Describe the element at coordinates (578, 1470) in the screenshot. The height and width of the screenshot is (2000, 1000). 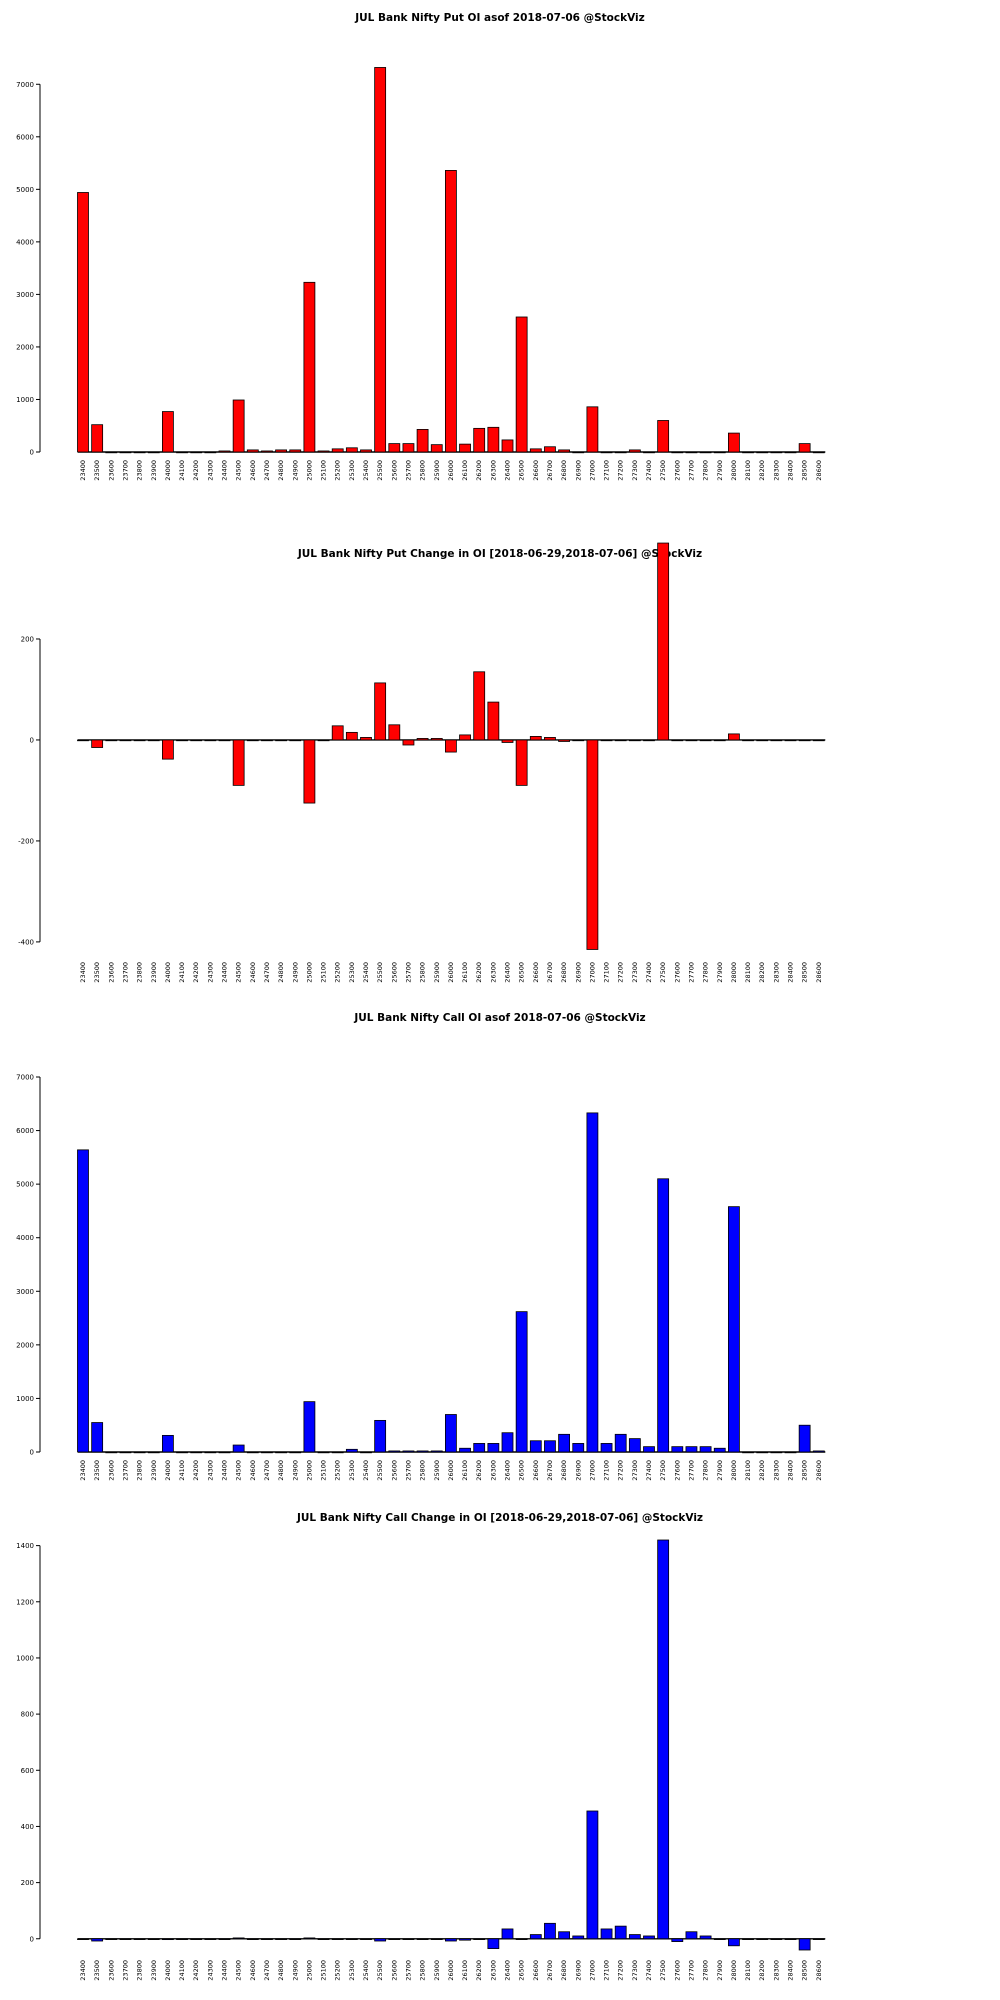
I see `x-tick-label: 26900` at that location.